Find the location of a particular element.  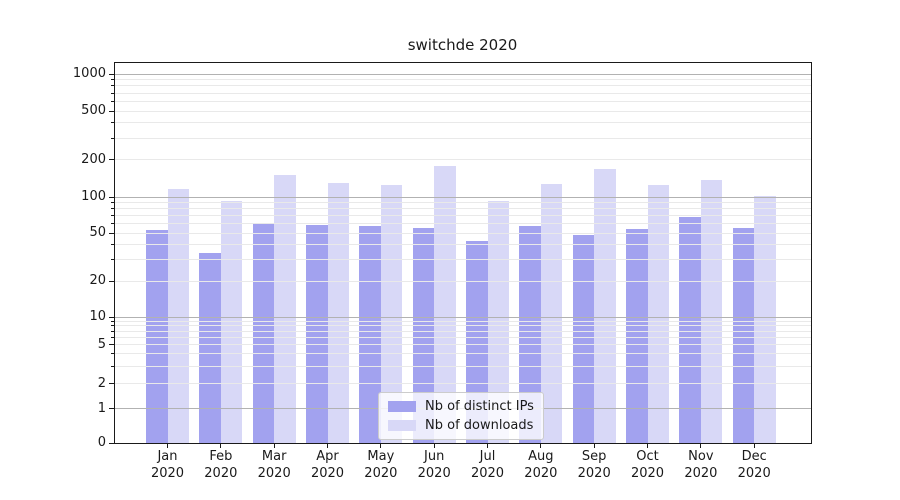

chart-title: switchde 2020 is located at coordinates (462, 45).